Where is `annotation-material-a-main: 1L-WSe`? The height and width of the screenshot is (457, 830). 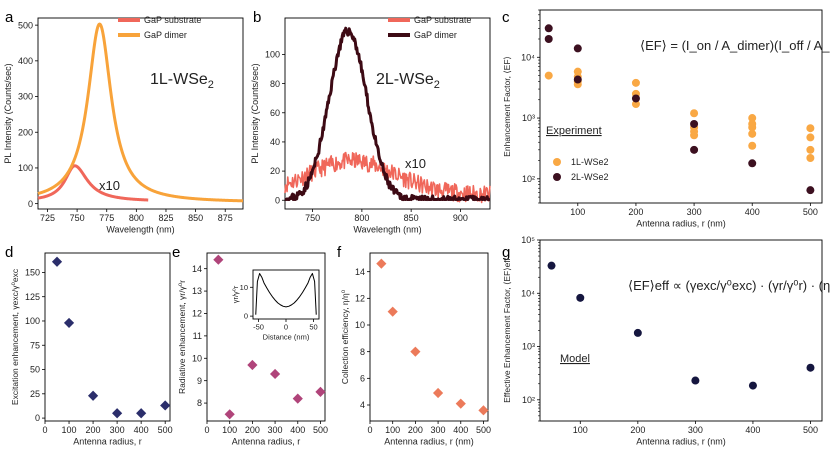
annotation-material-a-main: 1L-WSe is located at coordinates (179, 79).